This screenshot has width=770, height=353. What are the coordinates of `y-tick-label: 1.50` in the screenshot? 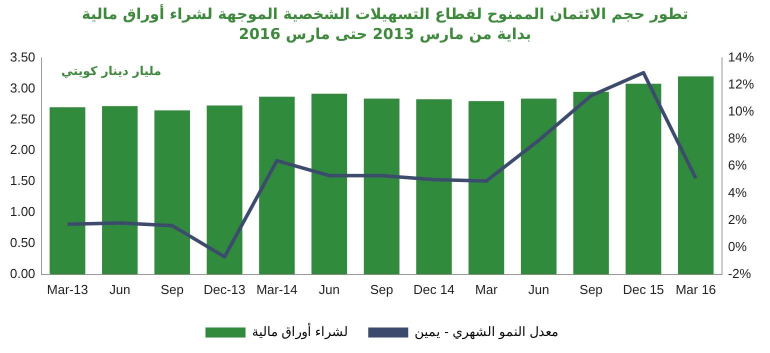 It's located at (23, 180).